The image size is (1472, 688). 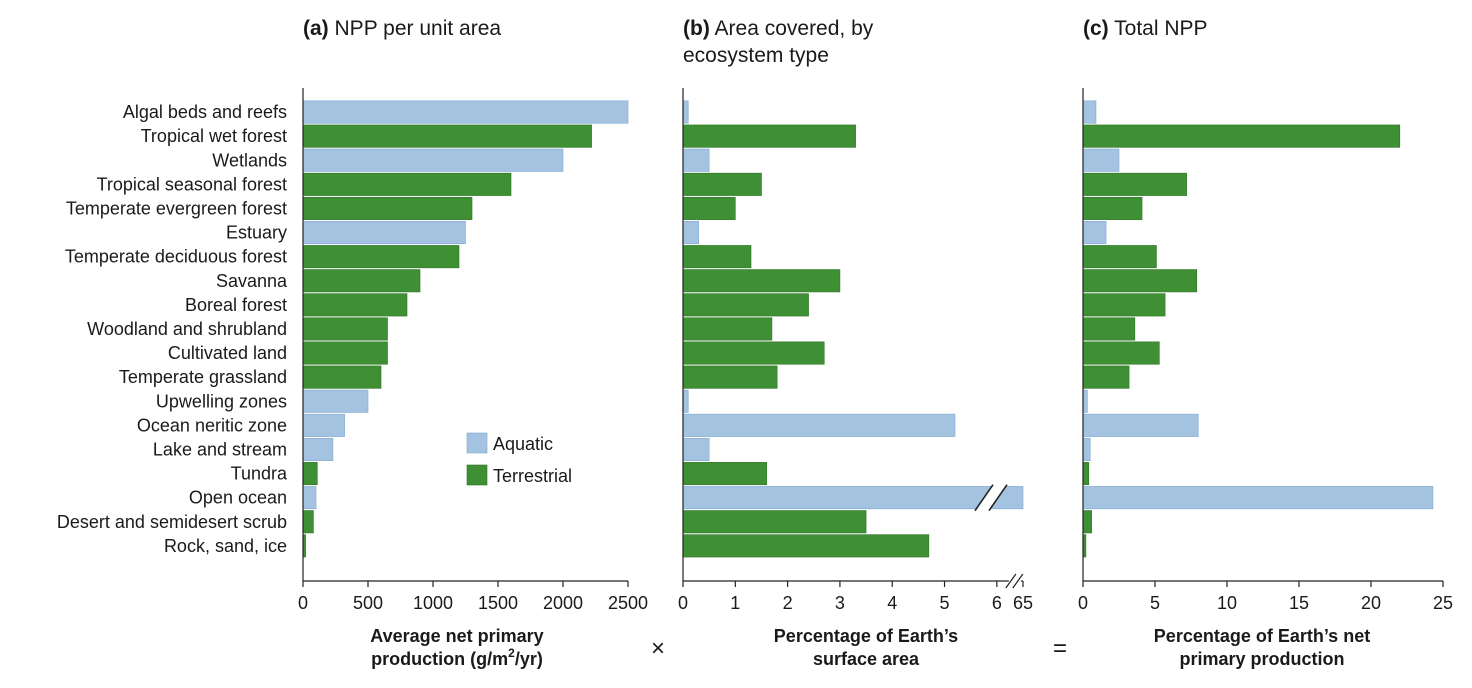 What do you see at coordinates (433, 603) in the screenshot?
I see `x-tick-label-a: 1000` at bounding box center [433, 603].